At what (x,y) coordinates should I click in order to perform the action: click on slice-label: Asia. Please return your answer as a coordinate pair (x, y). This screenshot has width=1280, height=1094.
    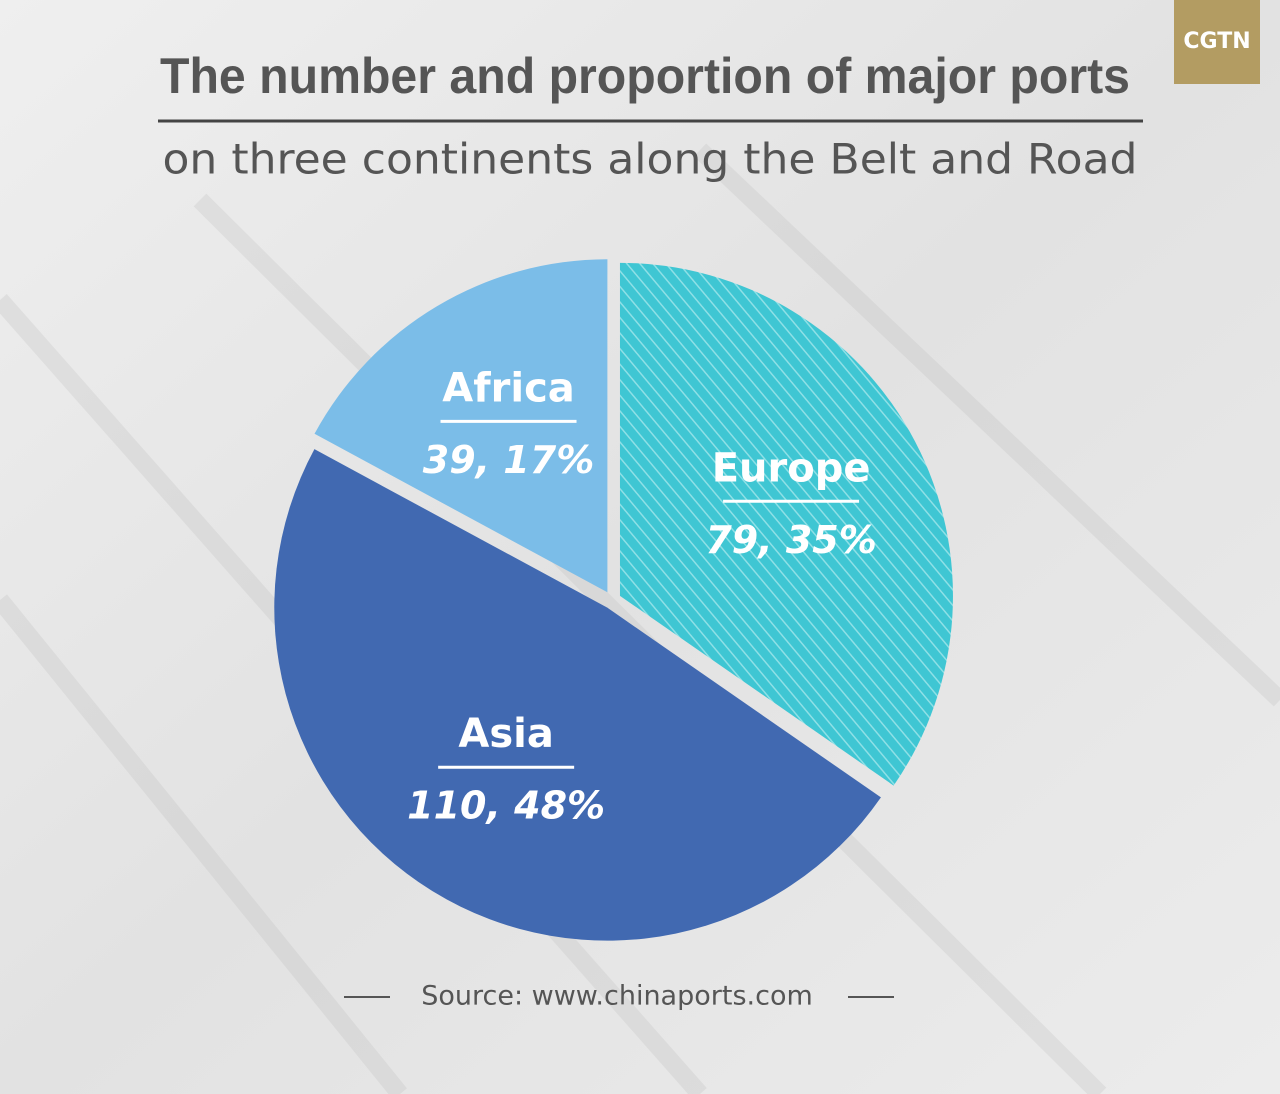
    Looking at the image, I should click on (505, 734).